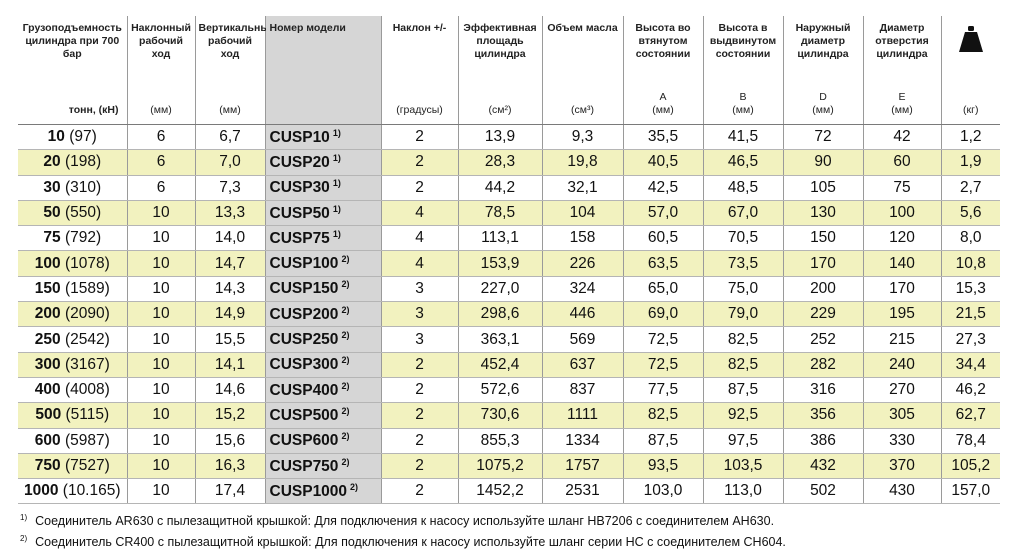 The width and height of the screenshot is (1024, 558). I want to click on header-vertical-stroke-title: Вертикальный рабочий ход, so click(237, 41).